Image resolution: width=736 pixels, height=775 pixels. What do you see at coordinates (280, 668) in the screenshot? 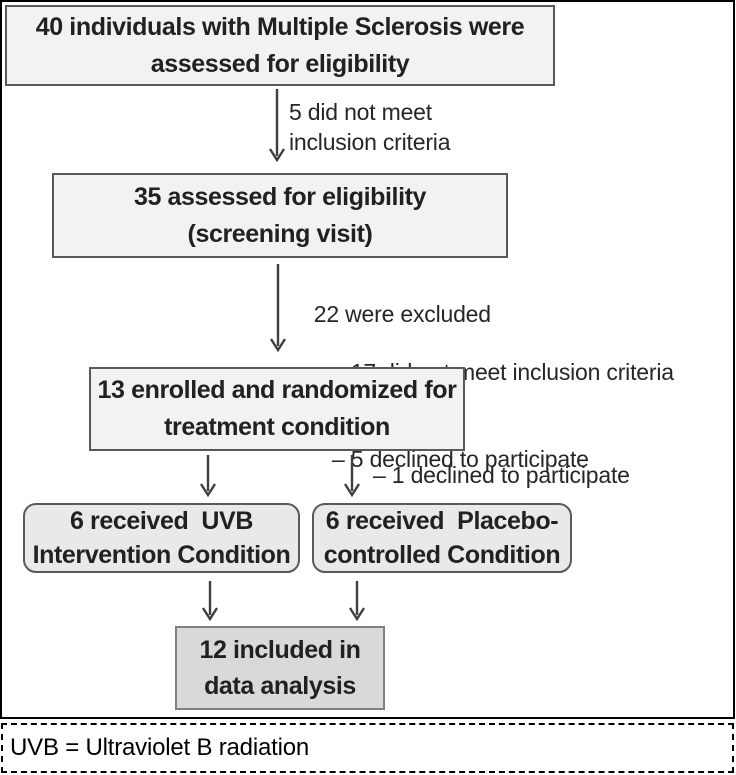
I see `box-analysis-12: 12 included in data analysis` at bounding box center [280, 668].